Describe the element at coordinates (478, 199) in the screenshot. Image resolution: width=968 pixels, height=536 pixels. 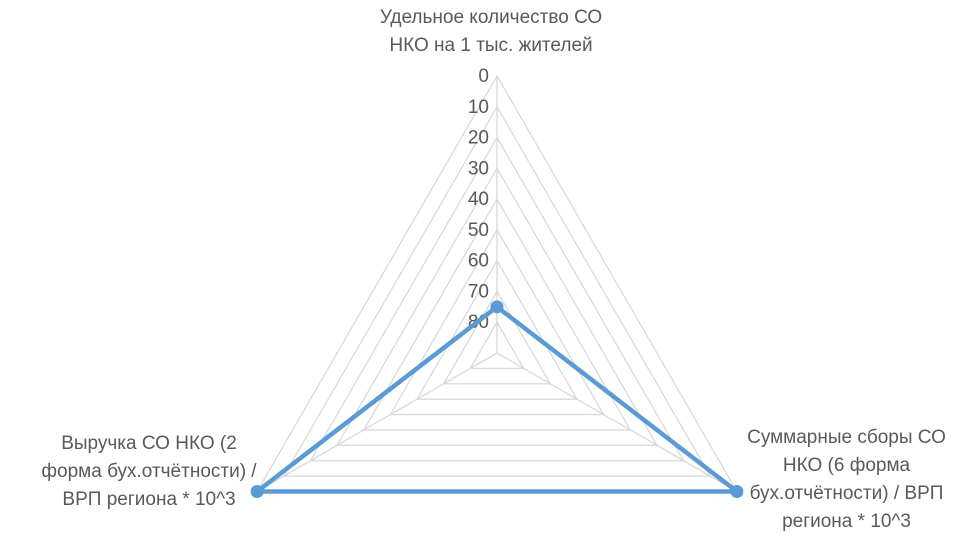
I see `radial-tick-label: 40` at that location.